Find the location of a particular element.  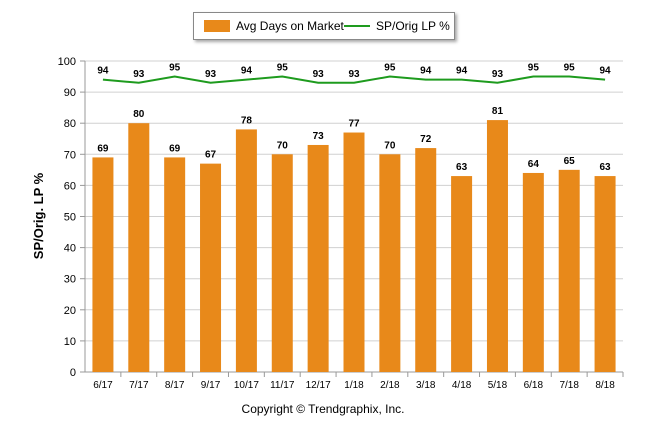

x-tick-label: 7/17 is located at coordinates (139, 385).